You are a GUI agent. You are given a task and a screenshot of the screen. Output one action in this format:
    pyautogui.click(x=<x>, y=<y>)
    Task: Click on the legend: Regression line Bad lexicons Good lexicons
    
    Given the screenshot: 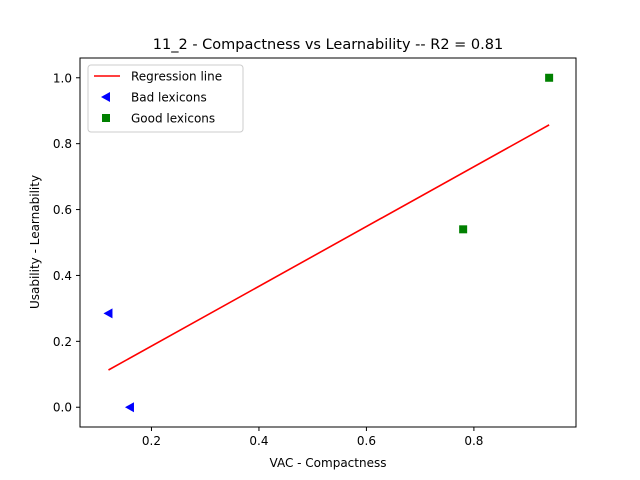 What is the action you would take?
    pyautogui.click(x=165, y=98)
    